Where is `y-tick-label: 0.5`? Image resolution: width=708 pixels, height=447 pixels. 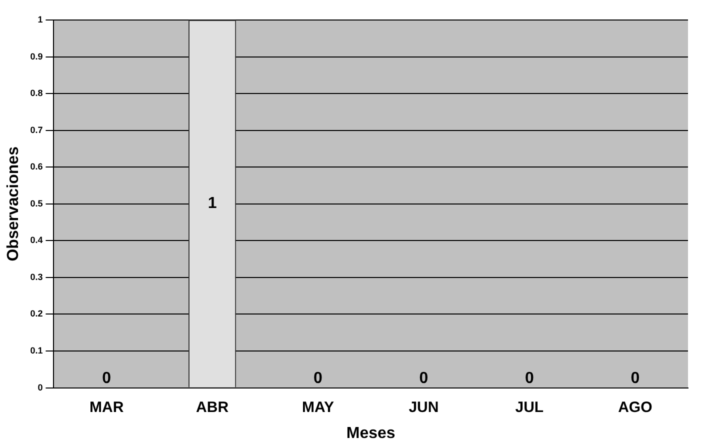 y-tick-label: 0.5 is located at coordinates (36, 203).